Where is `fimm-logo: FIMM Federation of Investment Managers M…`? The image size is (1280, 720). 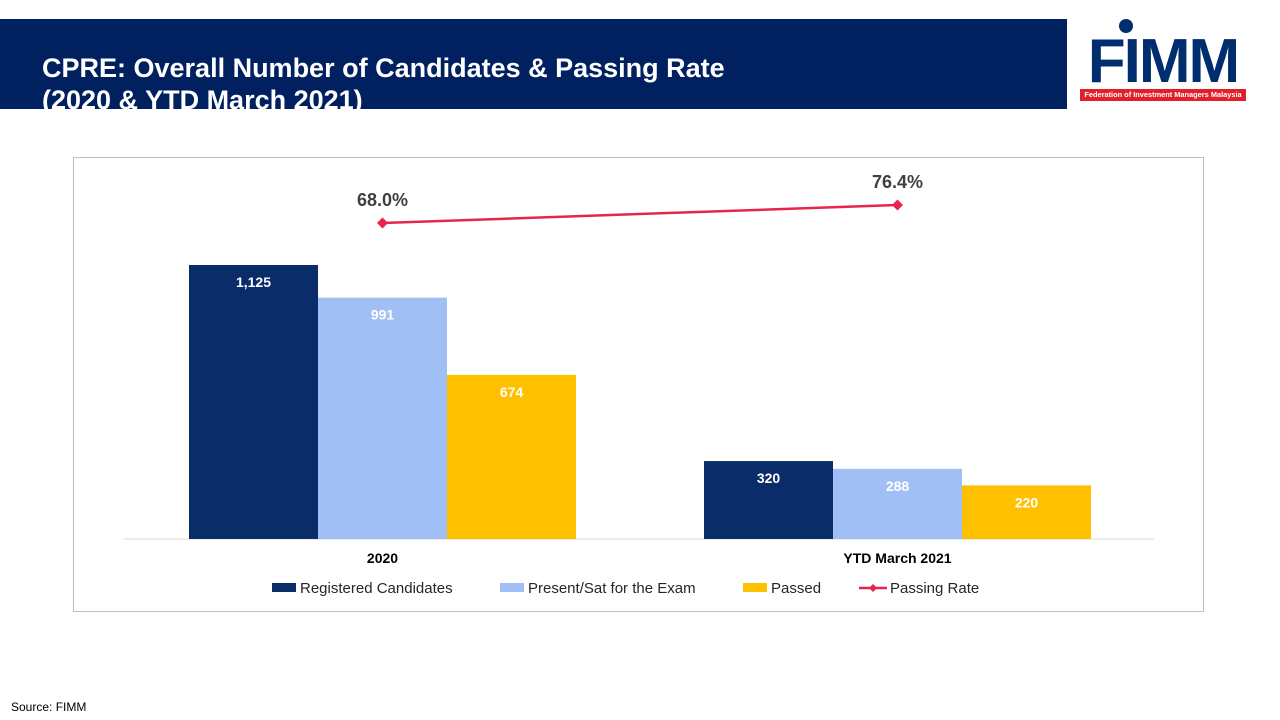 fimm-logo: FIMM Federation of Investment Managers M… is located at coordinates (1163, 60).